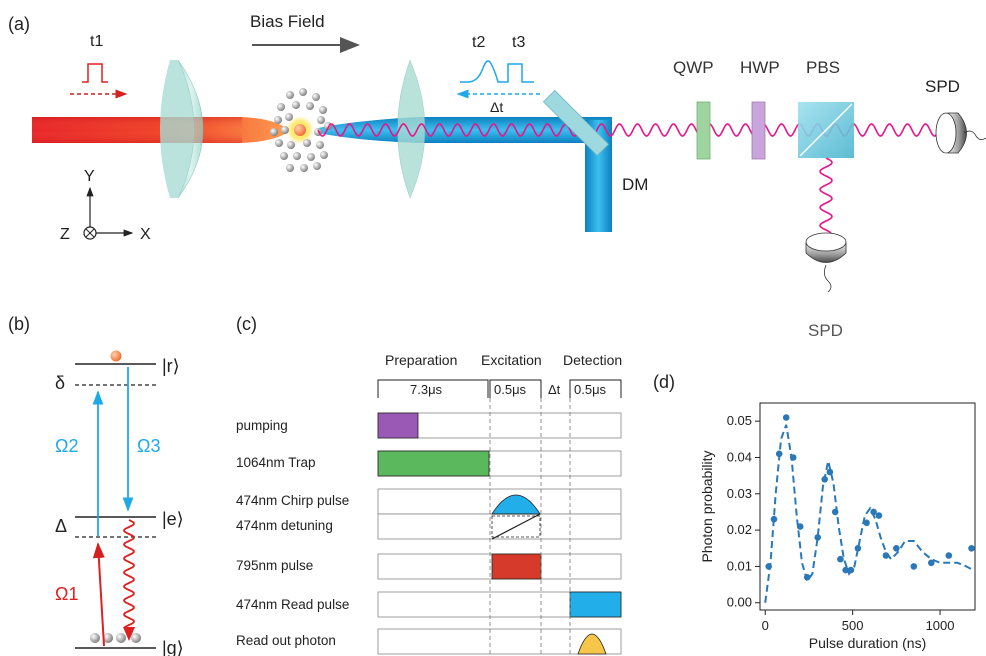 The width and height of the screenshot is (986, 656). What do you see at coordinates (145, 234) in the screenshot?
I see `x-axis-label: X` at bounding box center [145, 234].